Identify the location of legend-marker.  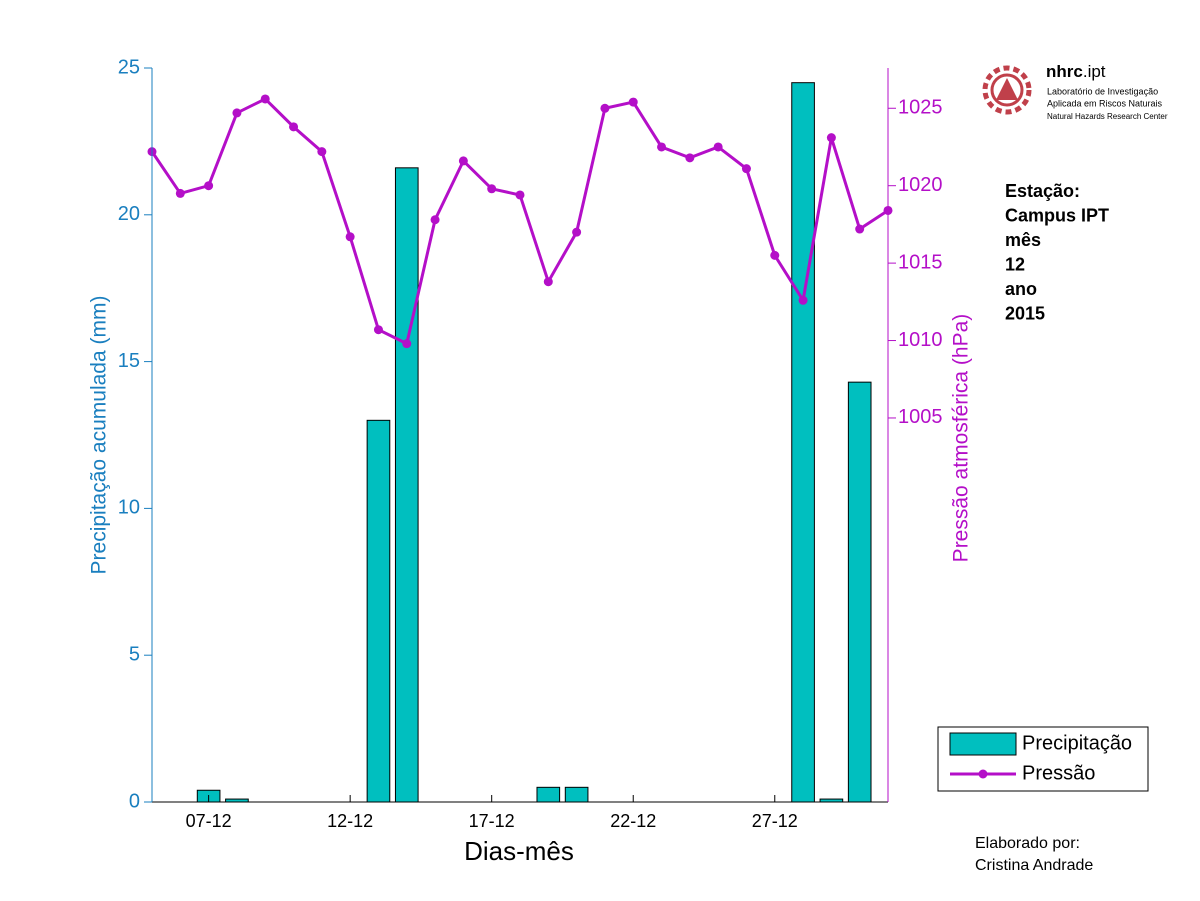
(983, 774).